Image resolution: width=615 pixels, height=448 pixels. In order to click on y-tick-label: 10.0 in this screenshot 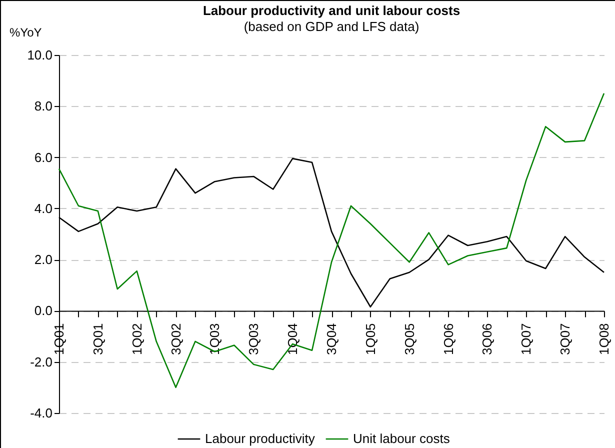, I will do `click(39, 55)`.